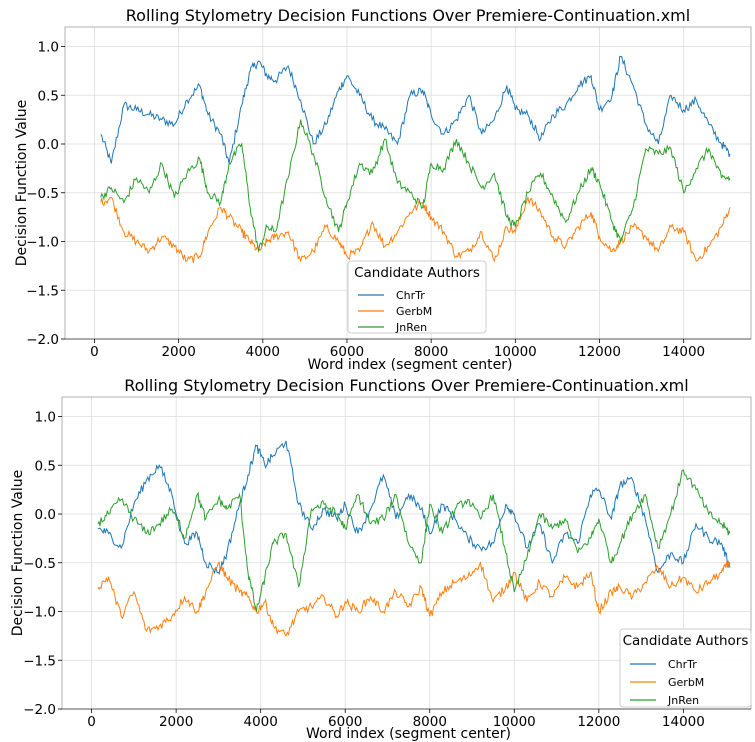  Describe the element at coordinates (415, 109) in the screenshot. I see `series-line-chrtr` at that location.